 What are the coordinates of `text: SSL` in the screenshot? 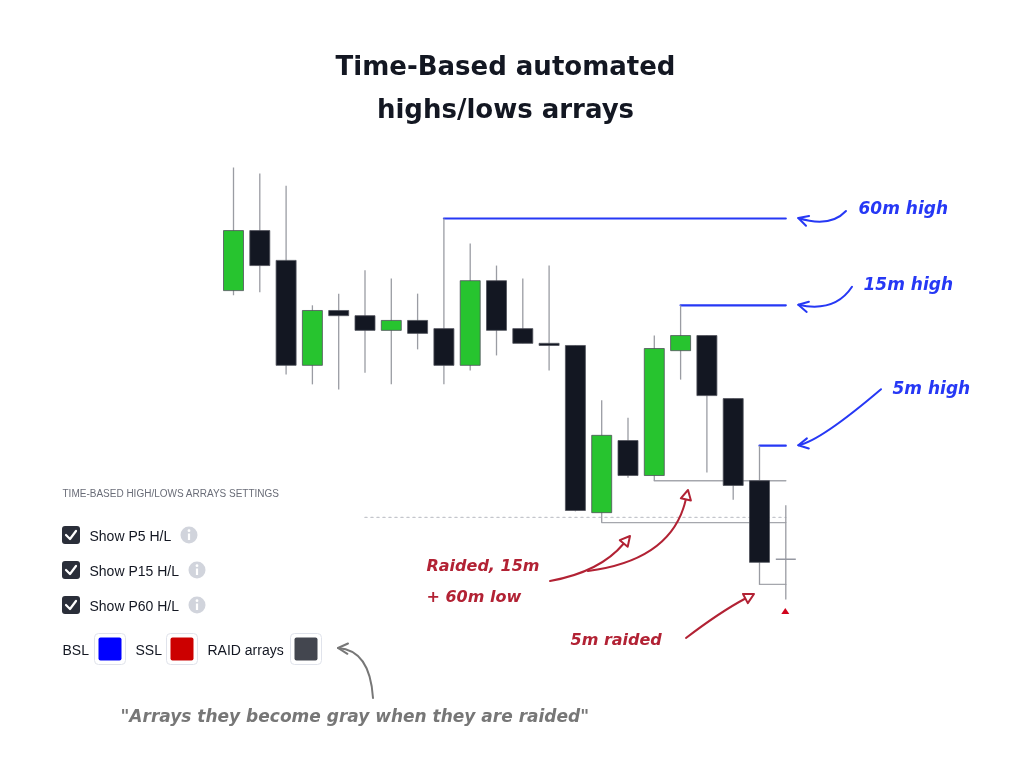 It's located at (149, 649).